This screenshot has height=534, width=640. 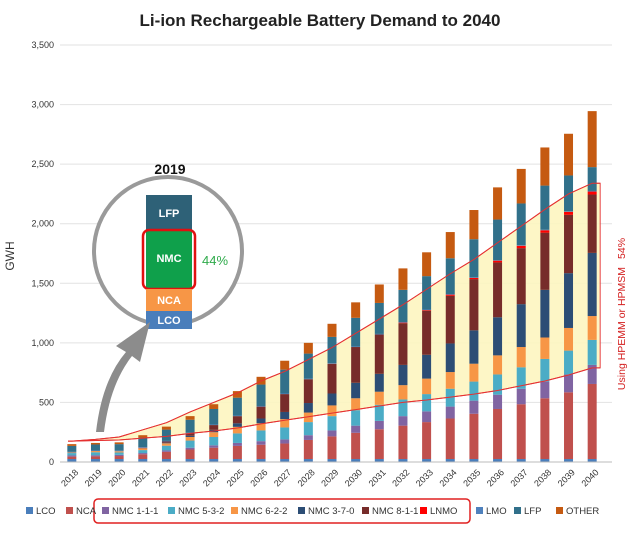 What do you see at coordinates (190, 439) in the screenshot?
I see `bar-stack-2023` at bounding box center [190, 439].